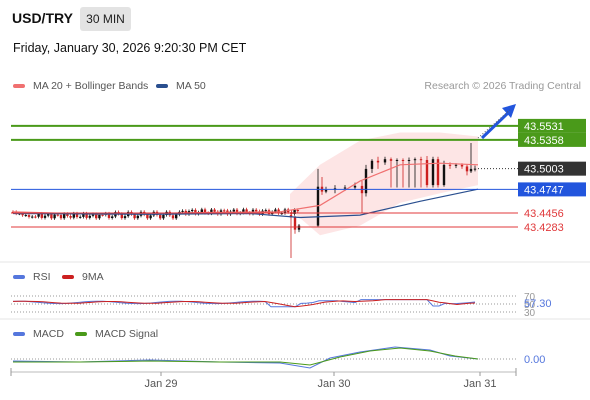  What do you see at coordinates (534, 360) in the screenshot?
I see `macd-value-label: 0.00` at bounding box center [534, 360].